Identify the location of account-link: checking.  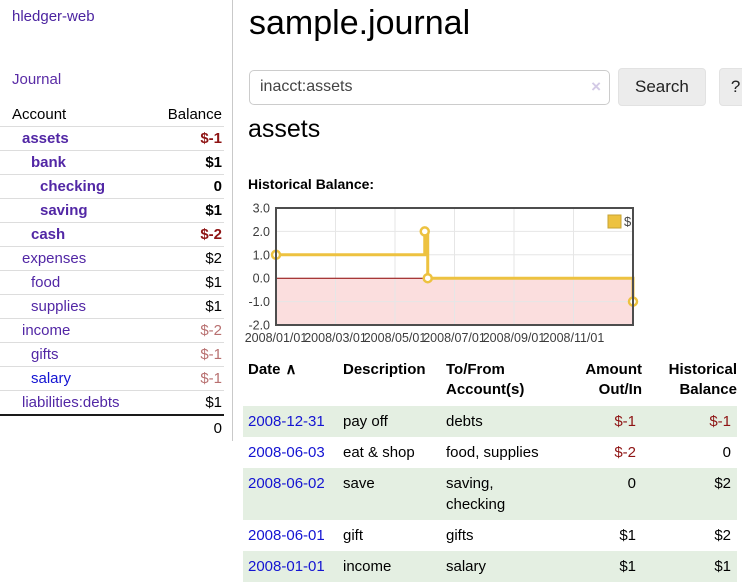
(73, 186).